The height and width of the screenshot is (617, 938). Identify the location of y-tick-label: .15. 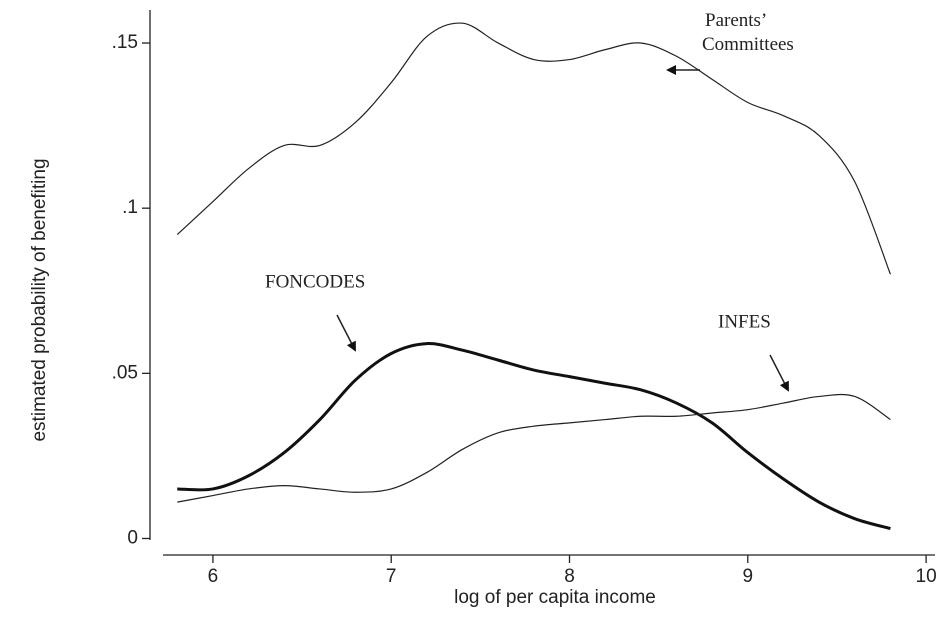
(125, 42).